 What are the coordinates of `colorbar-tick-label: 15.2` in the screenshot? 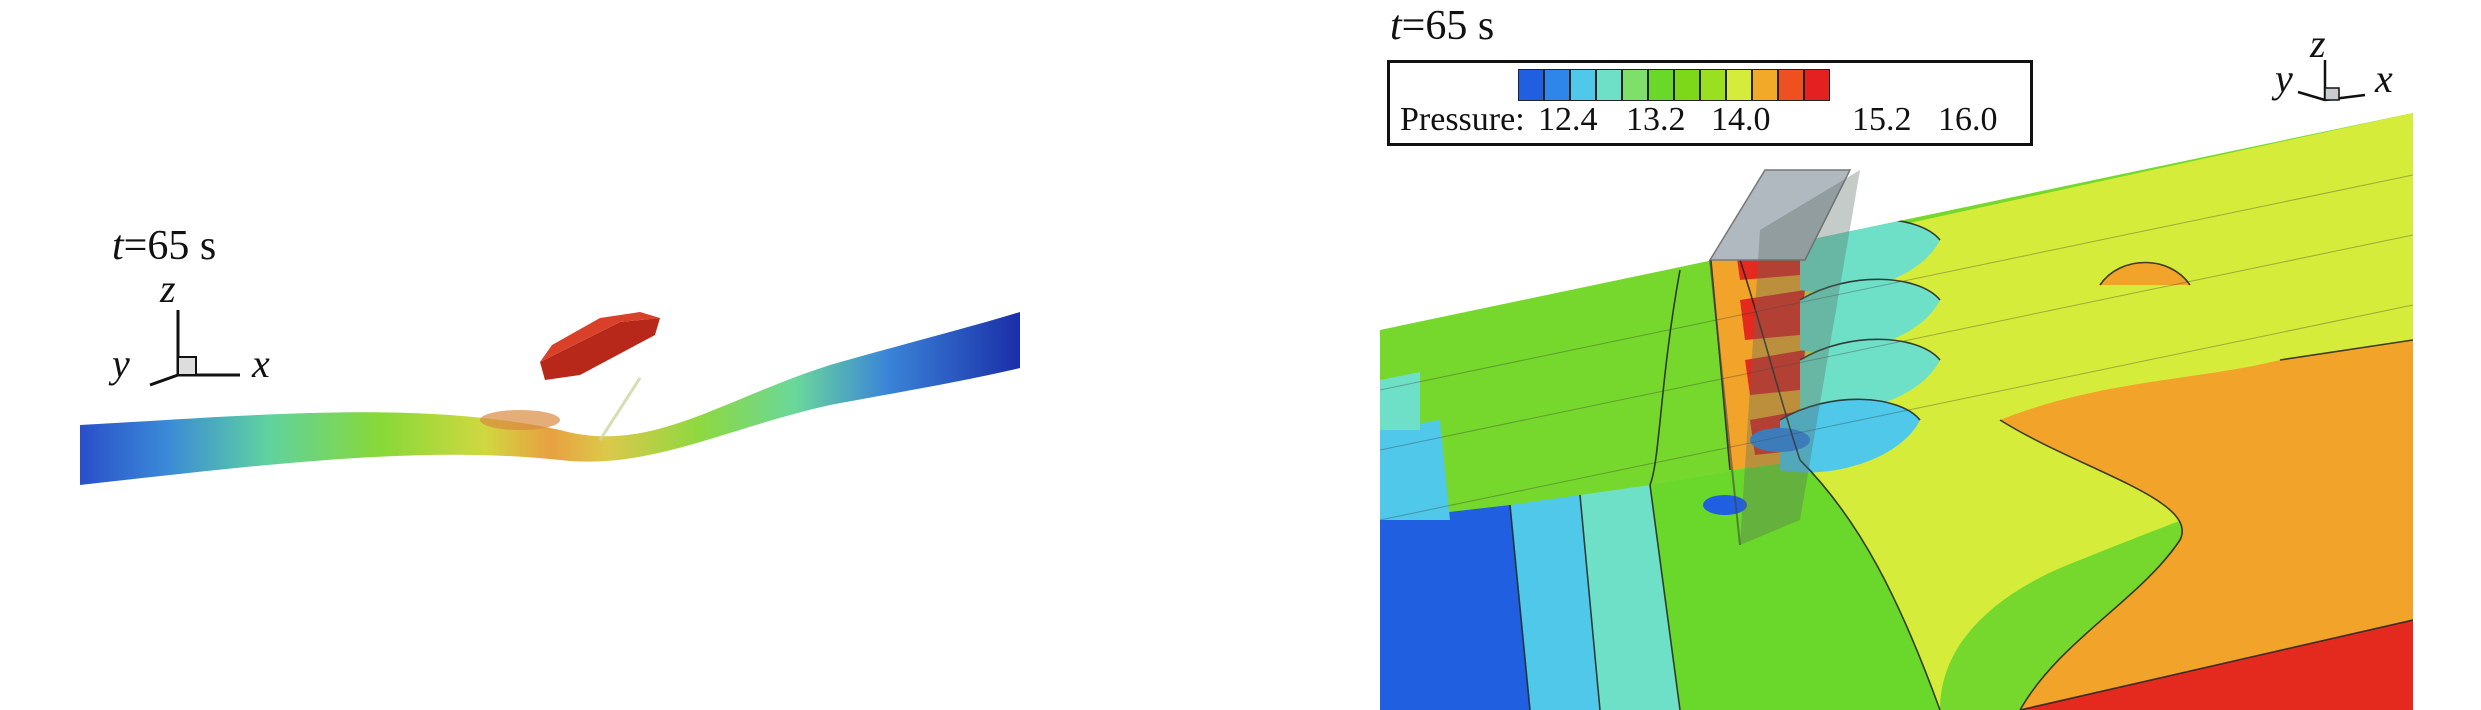 It's located at (1882, 119).